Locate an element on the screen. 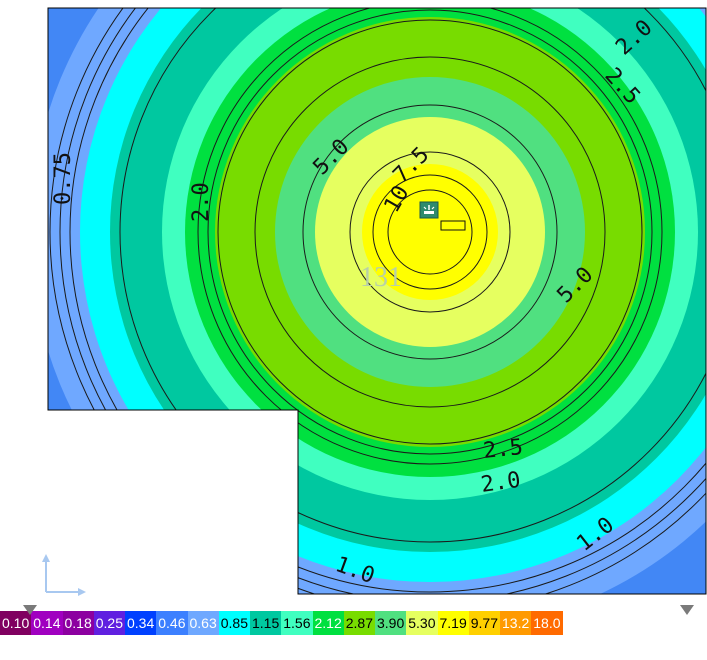  band-yellow is located at coordinates (430, 232).